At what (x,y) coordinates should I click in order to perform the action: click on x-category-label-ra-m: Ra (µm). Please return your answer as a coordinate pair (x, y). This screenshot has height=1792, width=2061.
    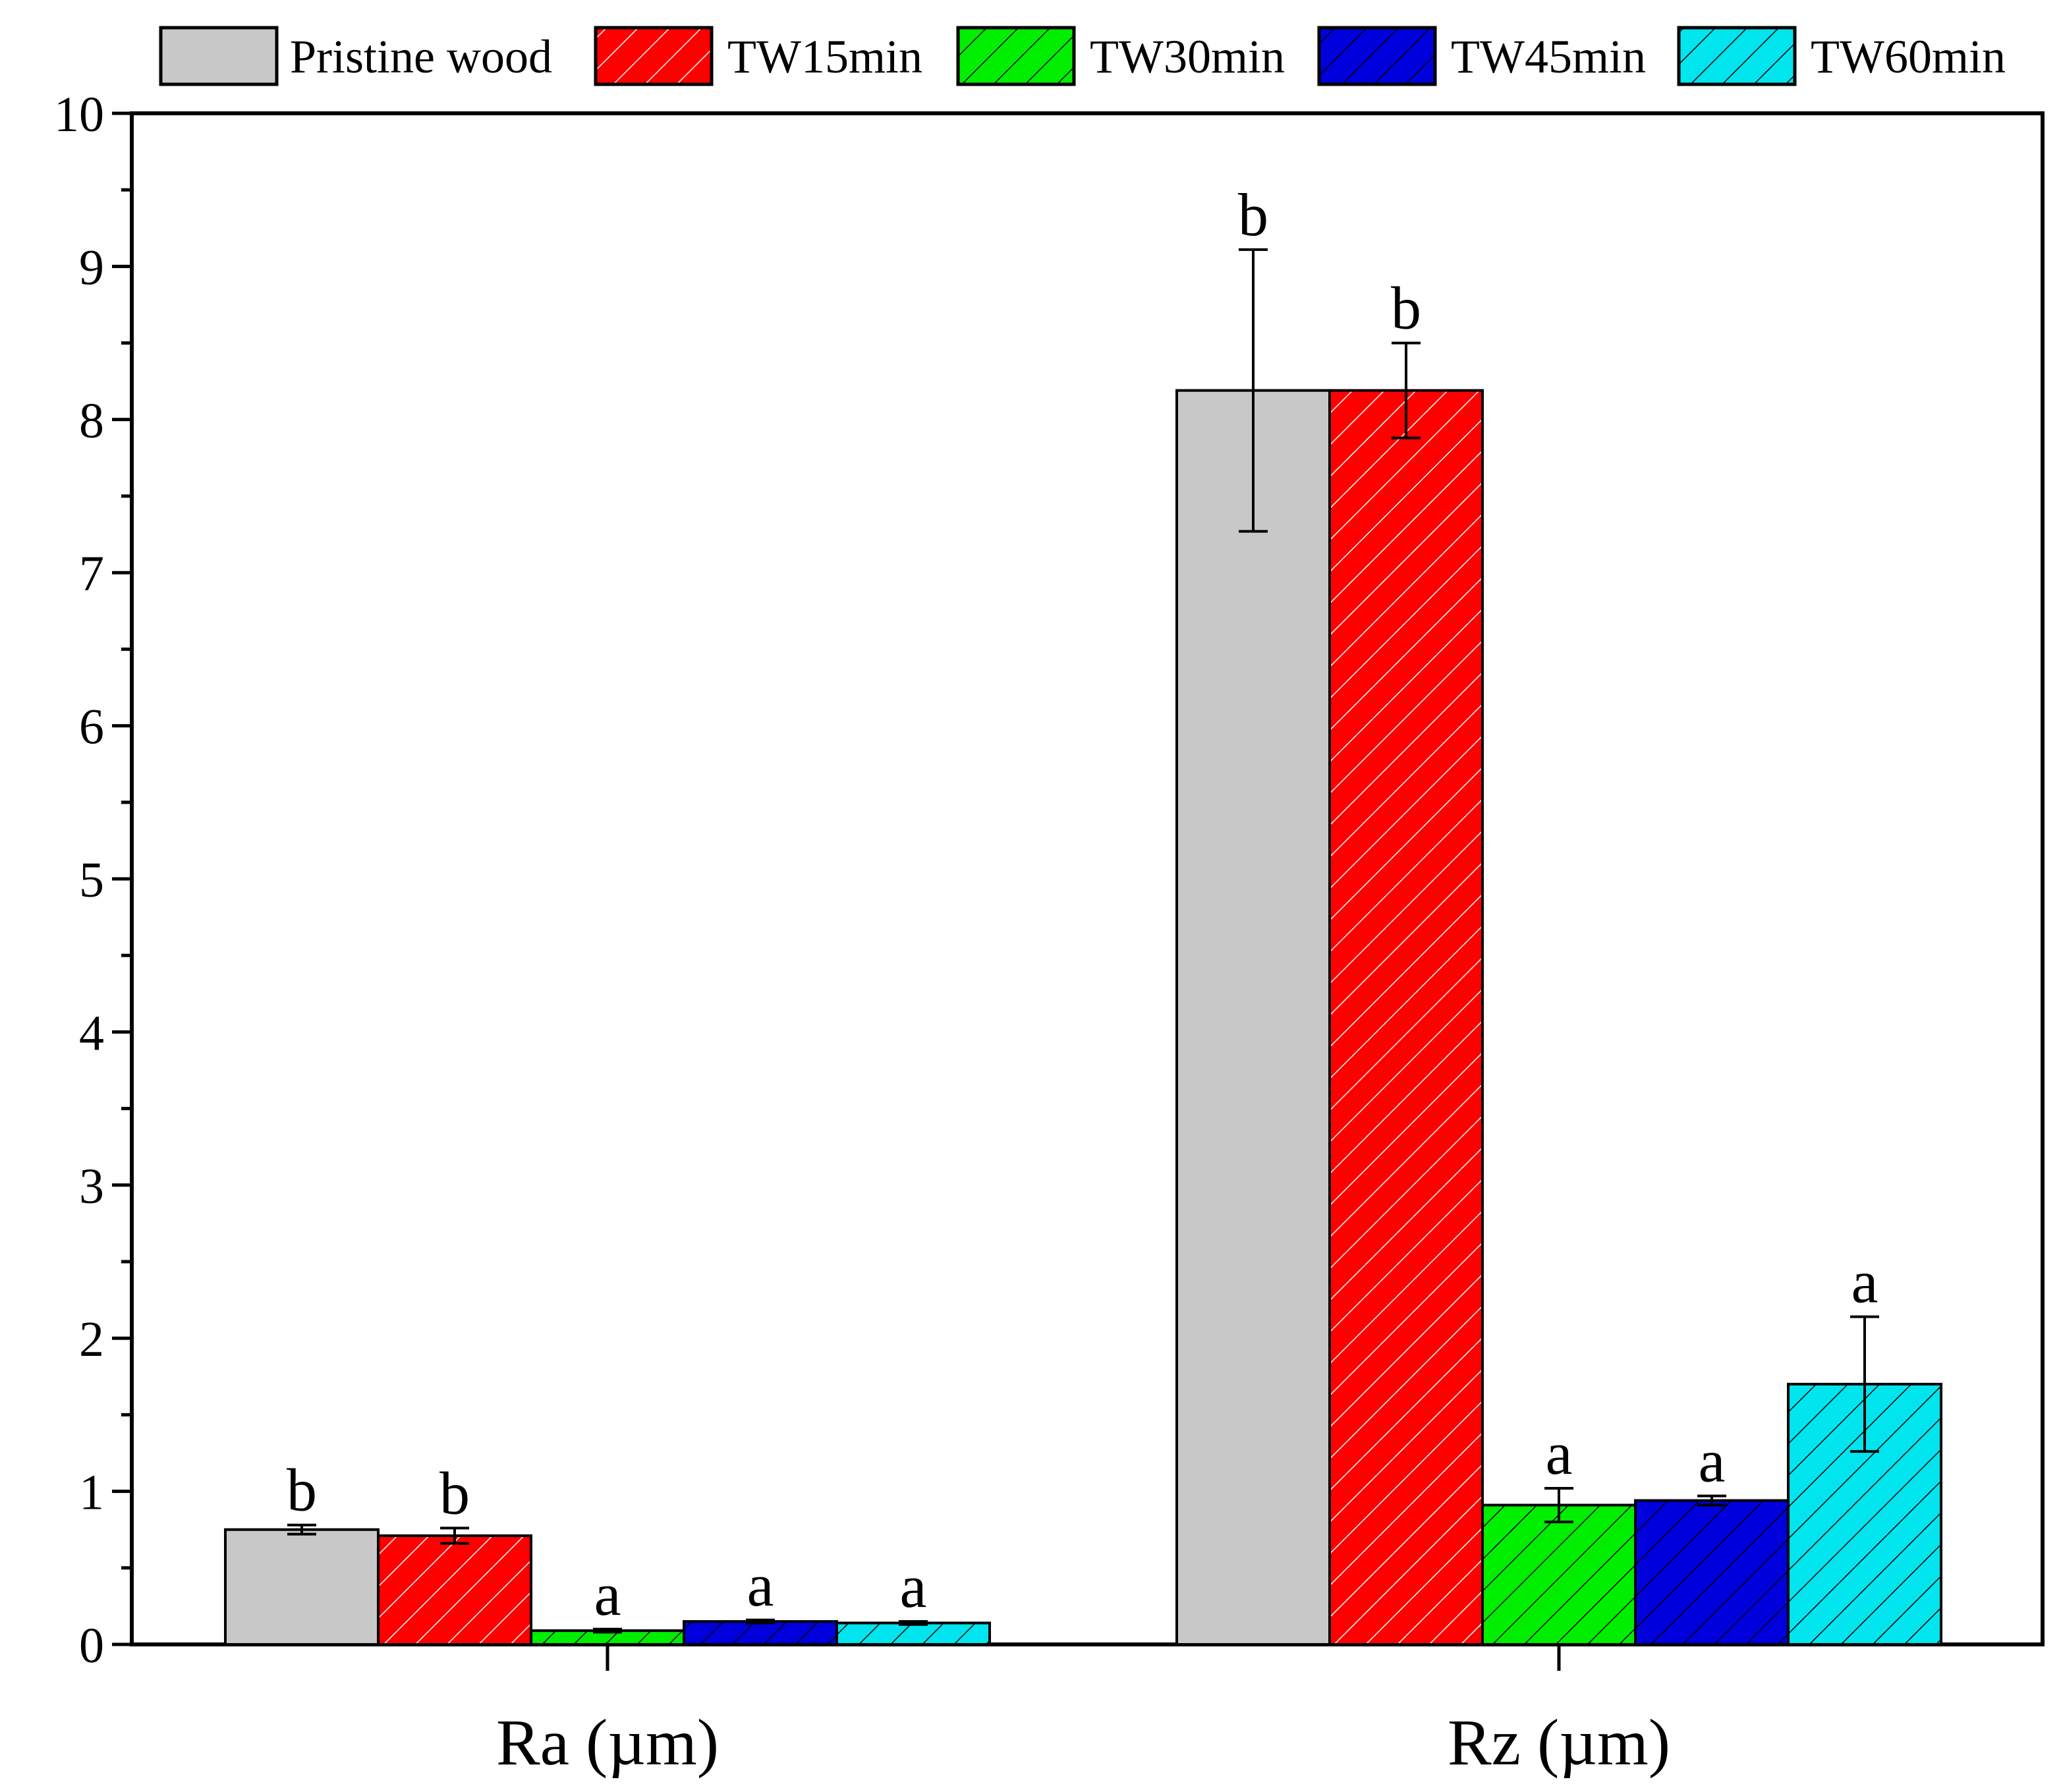
    Looking at the image, I should click on (607, 1742).